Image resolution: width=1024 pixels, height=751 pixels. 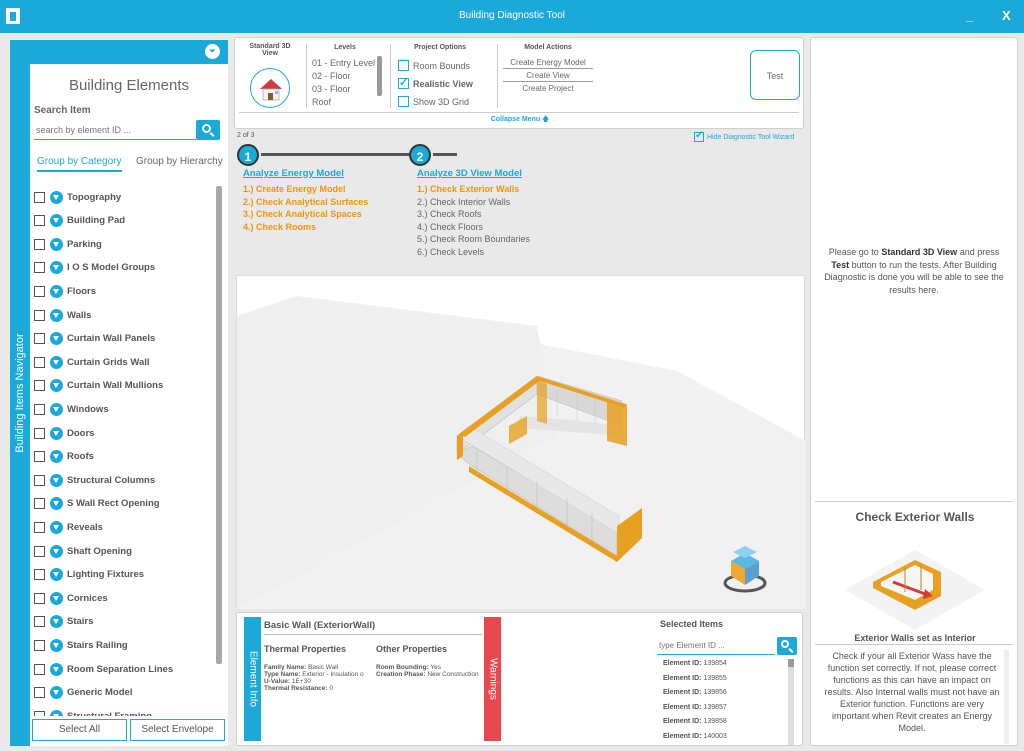 I want to click on category-item: Parking, so click(x=68, y=244).